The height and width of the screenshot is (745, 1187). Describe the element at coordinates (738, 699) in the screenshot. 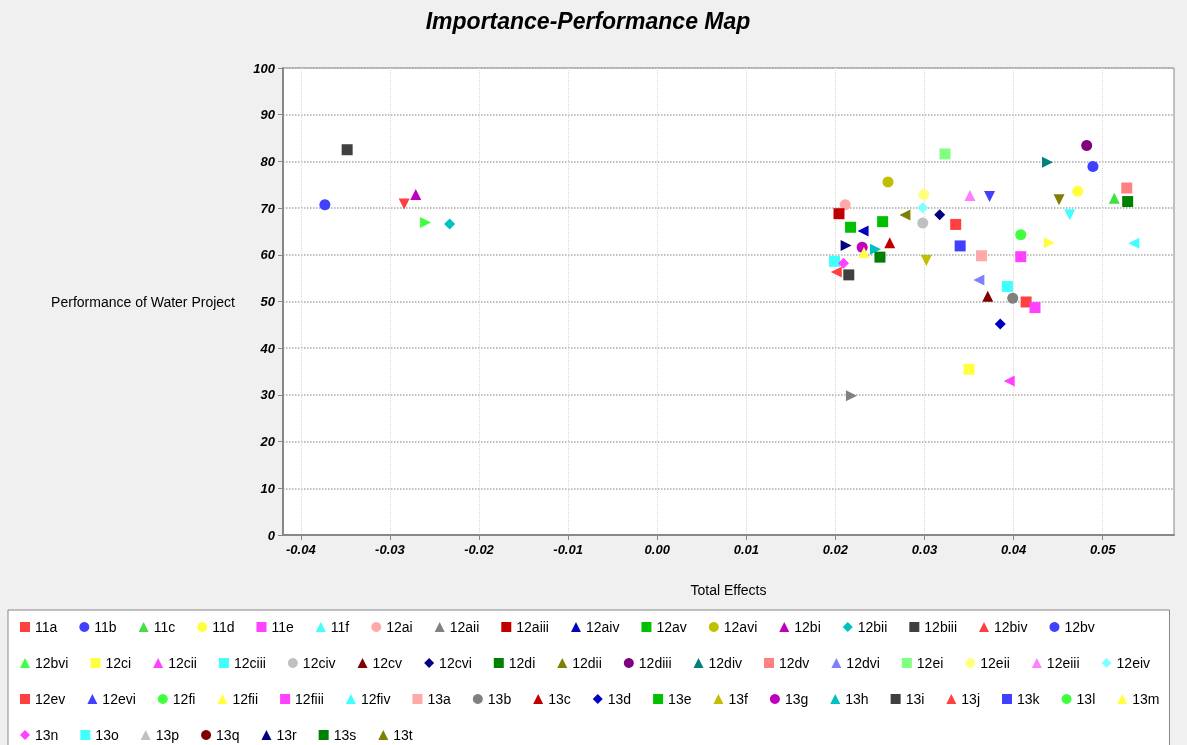

I see `legend-label: 13f` at that location.